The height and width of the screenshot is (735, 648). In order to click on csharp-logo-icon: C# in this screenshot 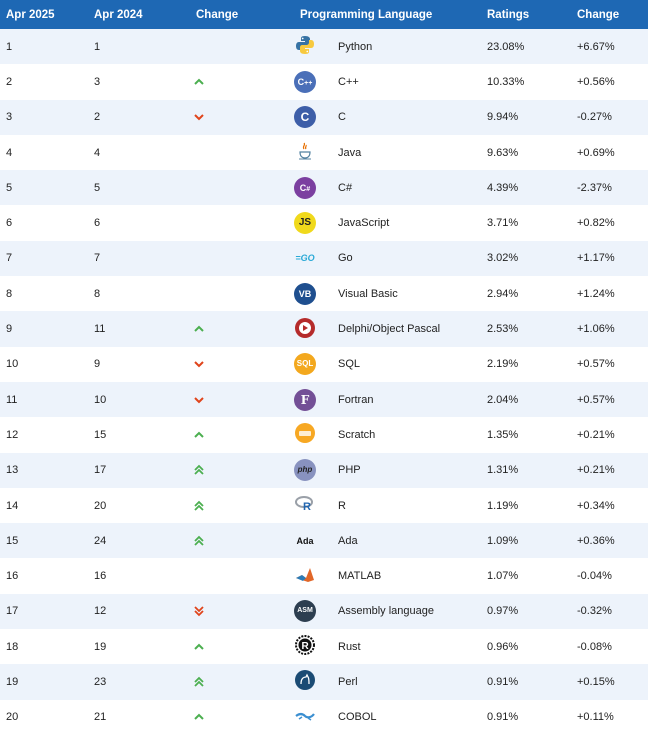, I will do `click(305, 188)`.